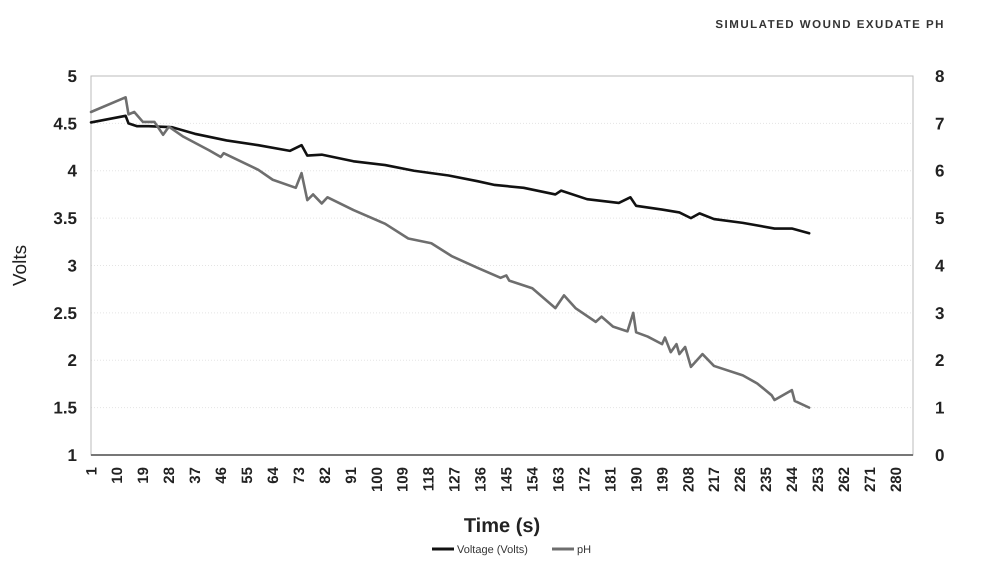 The height and width of the screenshot is (565, 993). Describe the element at coordinates (455, 479) in the screenshot. I see `x-tick-label: 127` at that location.